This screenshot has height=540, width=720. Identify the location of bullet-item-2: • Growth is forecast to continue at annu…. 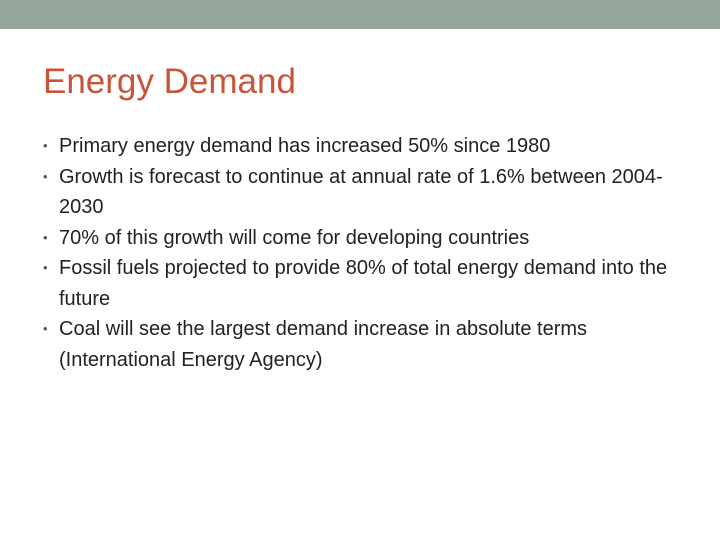
(363, 192).